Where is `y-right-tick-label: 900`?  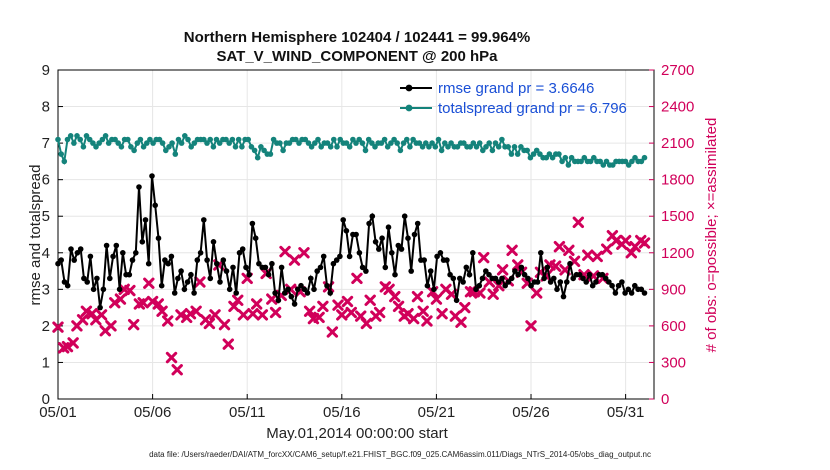 y-right-tick-label: 900 is located at coordinates (673, 289).